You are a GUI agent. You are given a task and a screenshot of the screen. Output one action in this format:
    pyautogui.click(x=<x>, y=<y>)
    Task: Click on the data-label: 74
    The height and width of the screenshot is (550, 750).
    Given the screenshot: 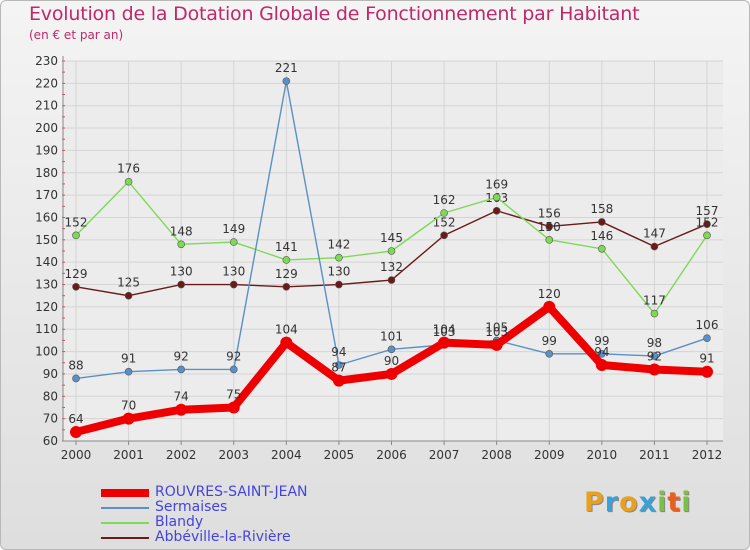 What is the action you would take?
    pyautogui.click(x=181, y=397)
    